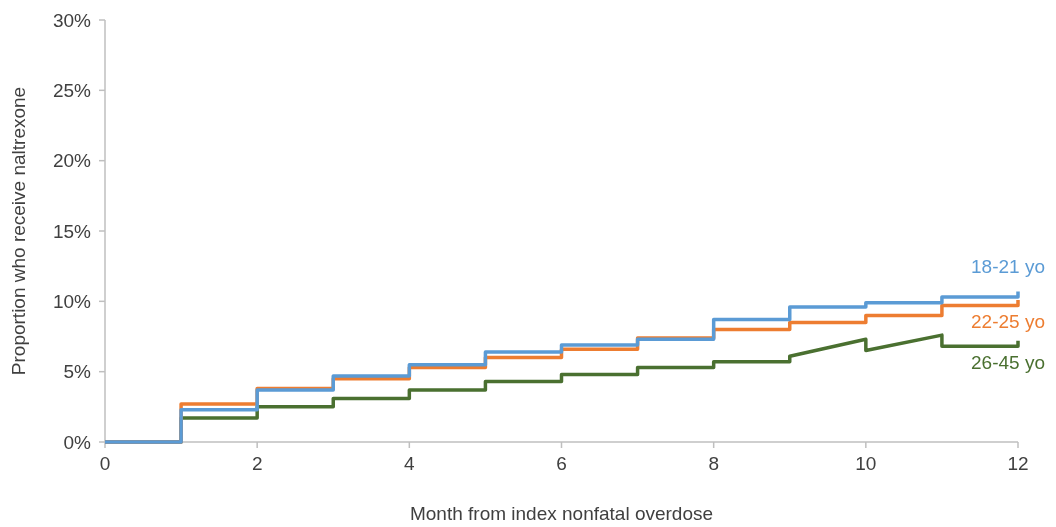  Describe the element at coordinates (1008, 362) in the screenshot. I see `series-label: 26-45 yo` at that location.